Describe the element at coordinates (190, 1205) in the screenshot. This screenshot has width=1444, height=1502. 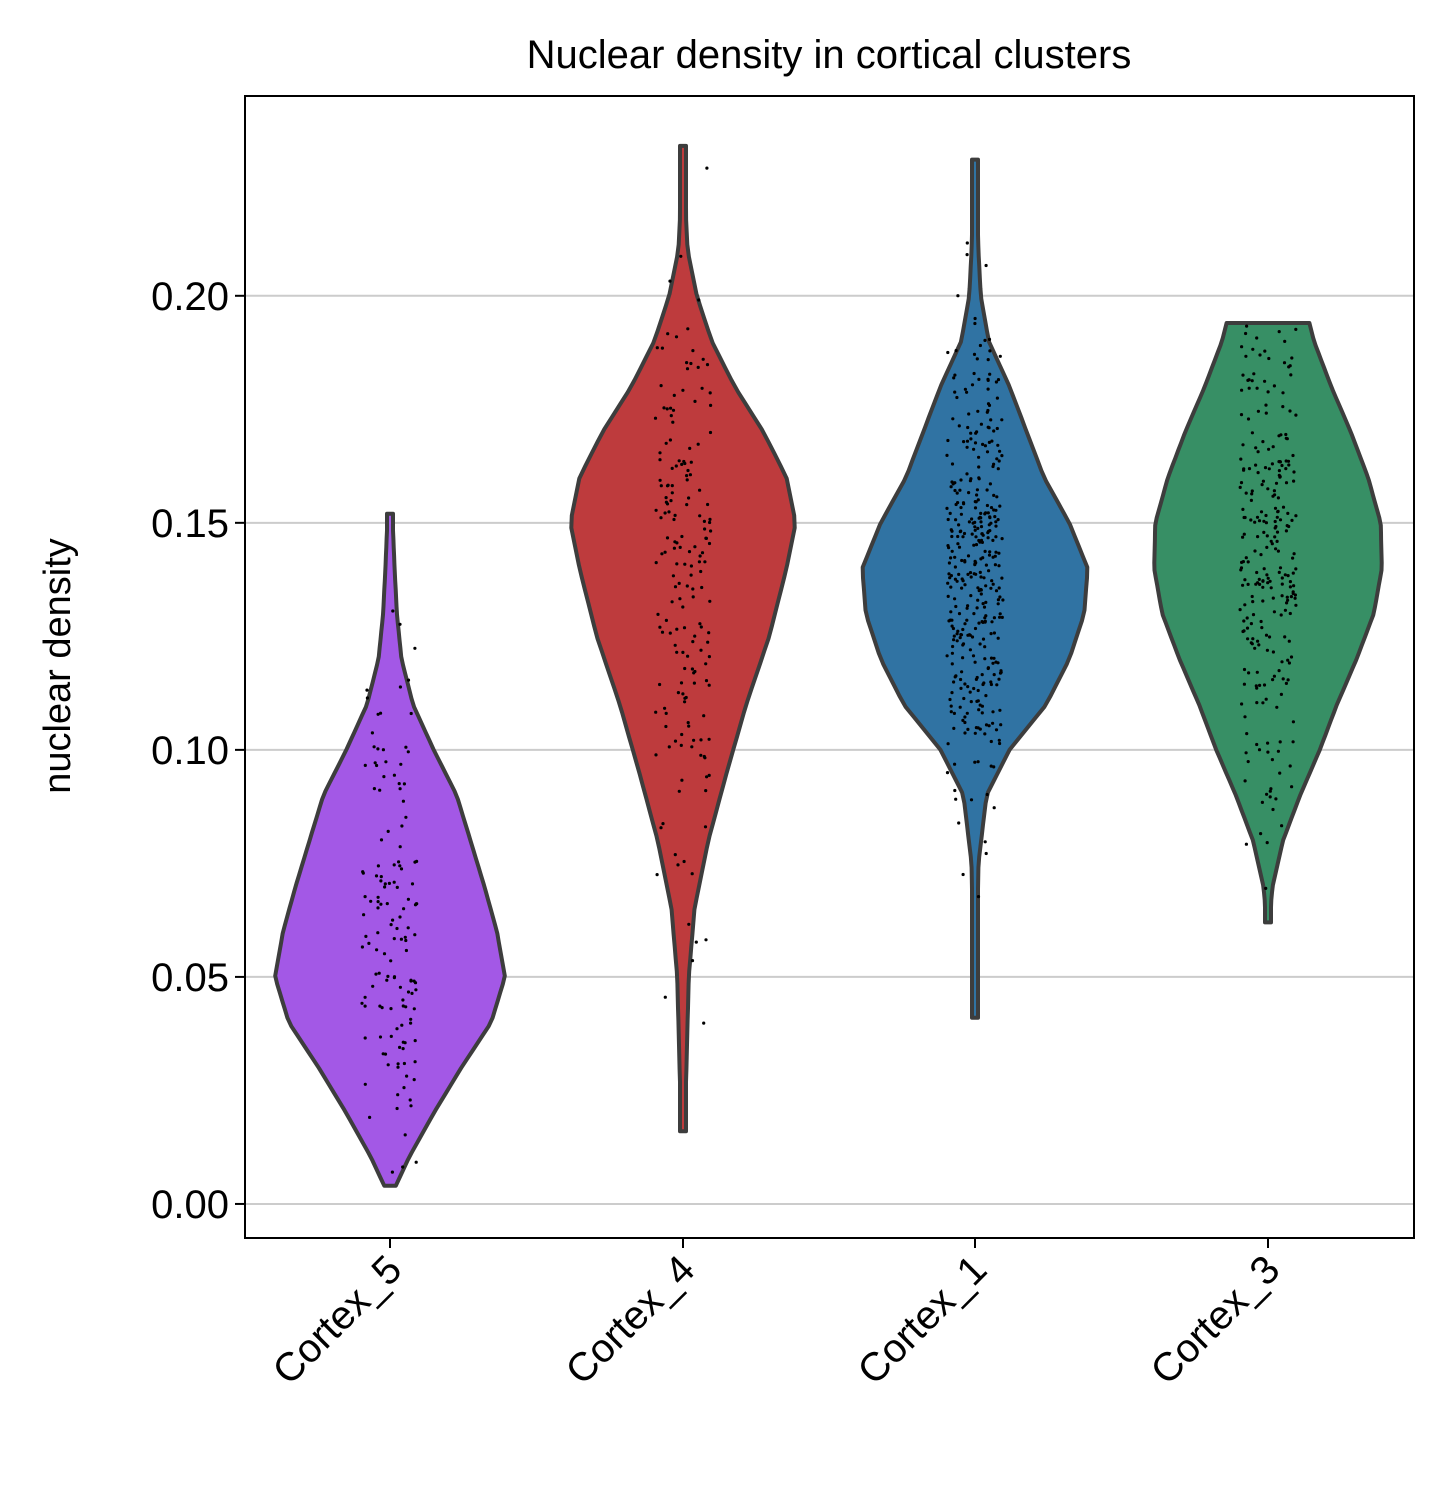
I see `y-tick-label: 0.00` at that location.